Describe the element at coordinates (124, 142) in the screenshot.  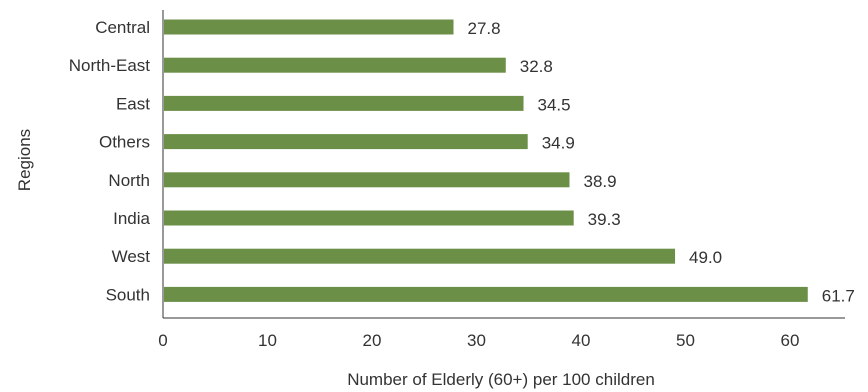
I see `category-label: Others` at that location.